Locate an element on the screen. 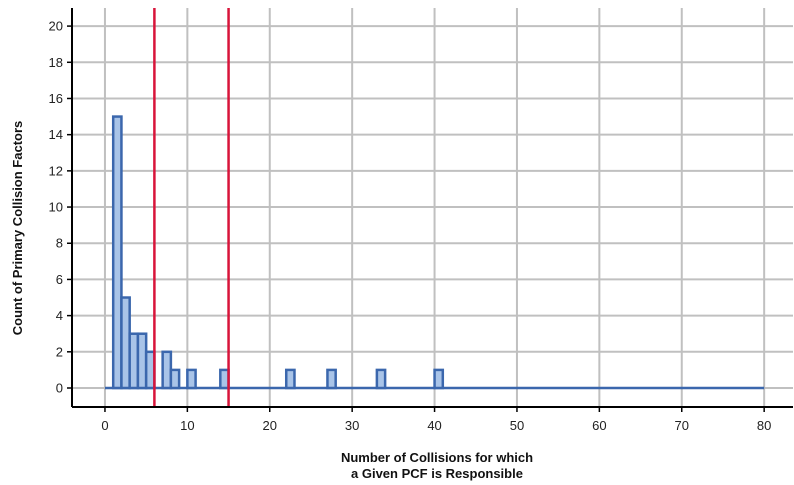 The image size is (794, 485). x-tick-label-8: 80 is located at coordinates (764, 425).